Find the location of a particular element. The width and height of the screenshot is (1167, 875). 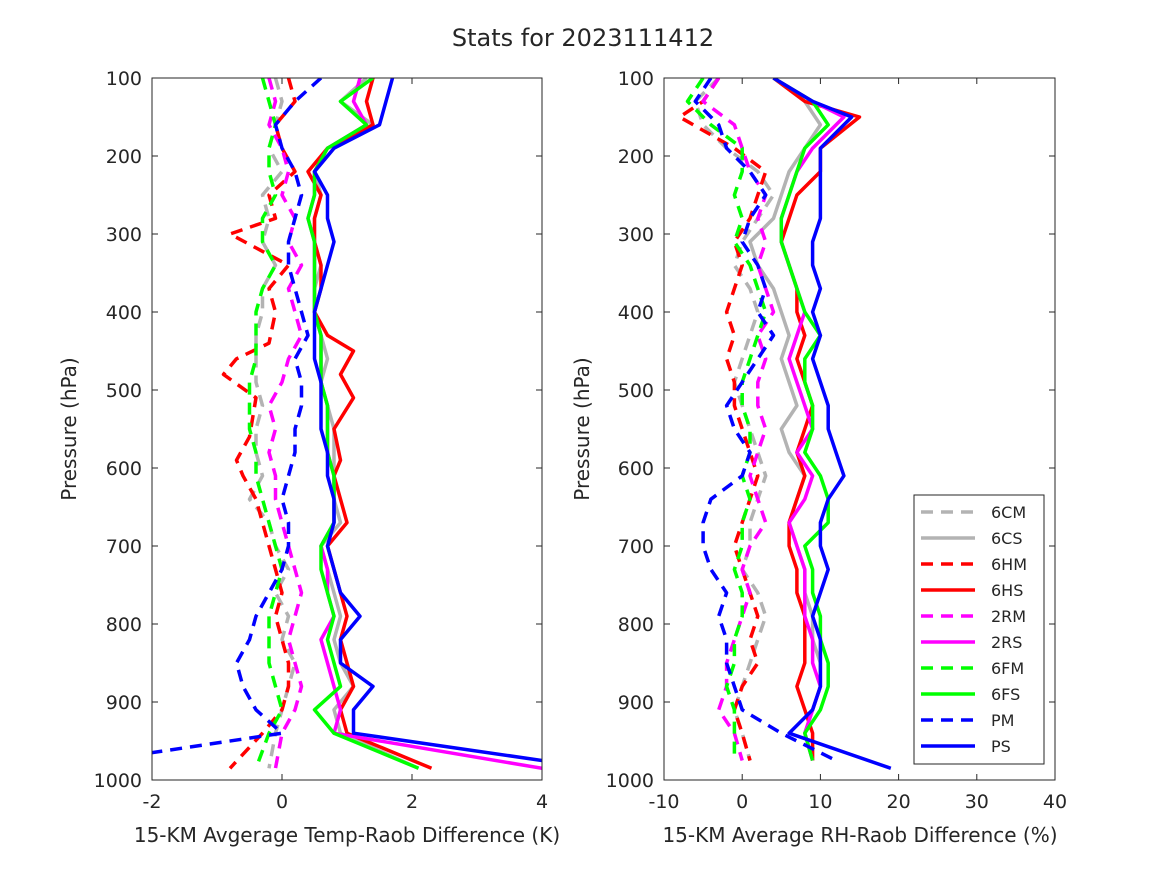

rh-series-pm is located at coordinates (765, 420).